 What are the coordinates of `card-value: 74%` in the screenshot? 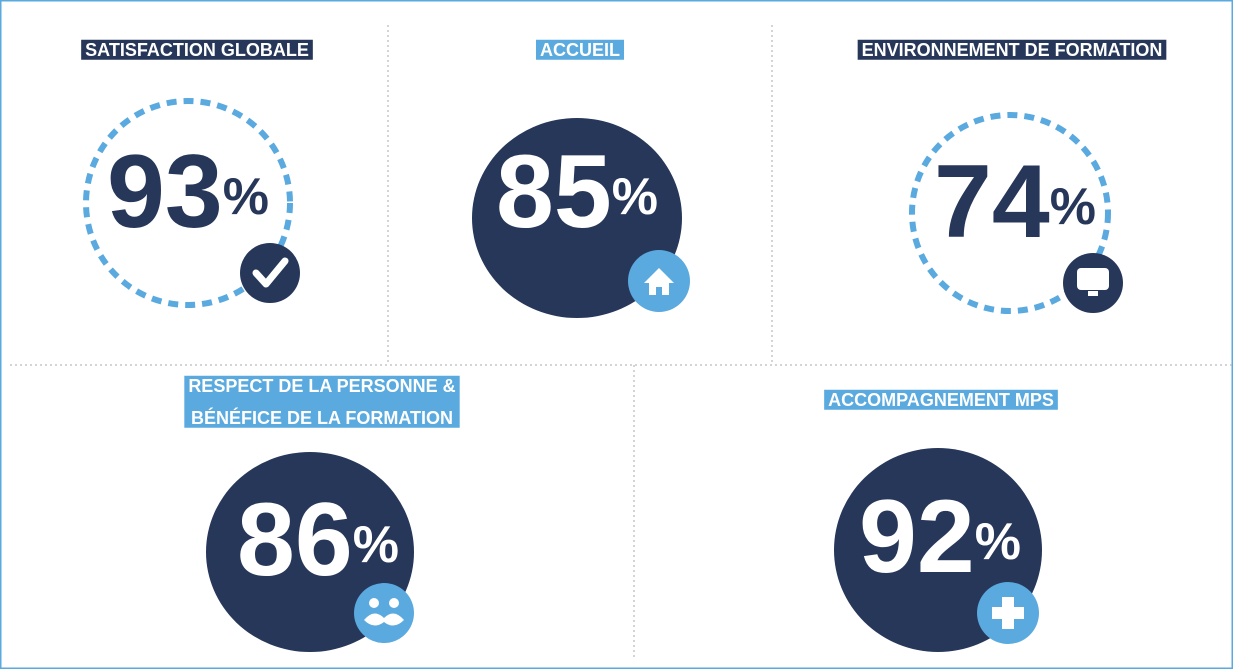 It's located at (1015, 202).